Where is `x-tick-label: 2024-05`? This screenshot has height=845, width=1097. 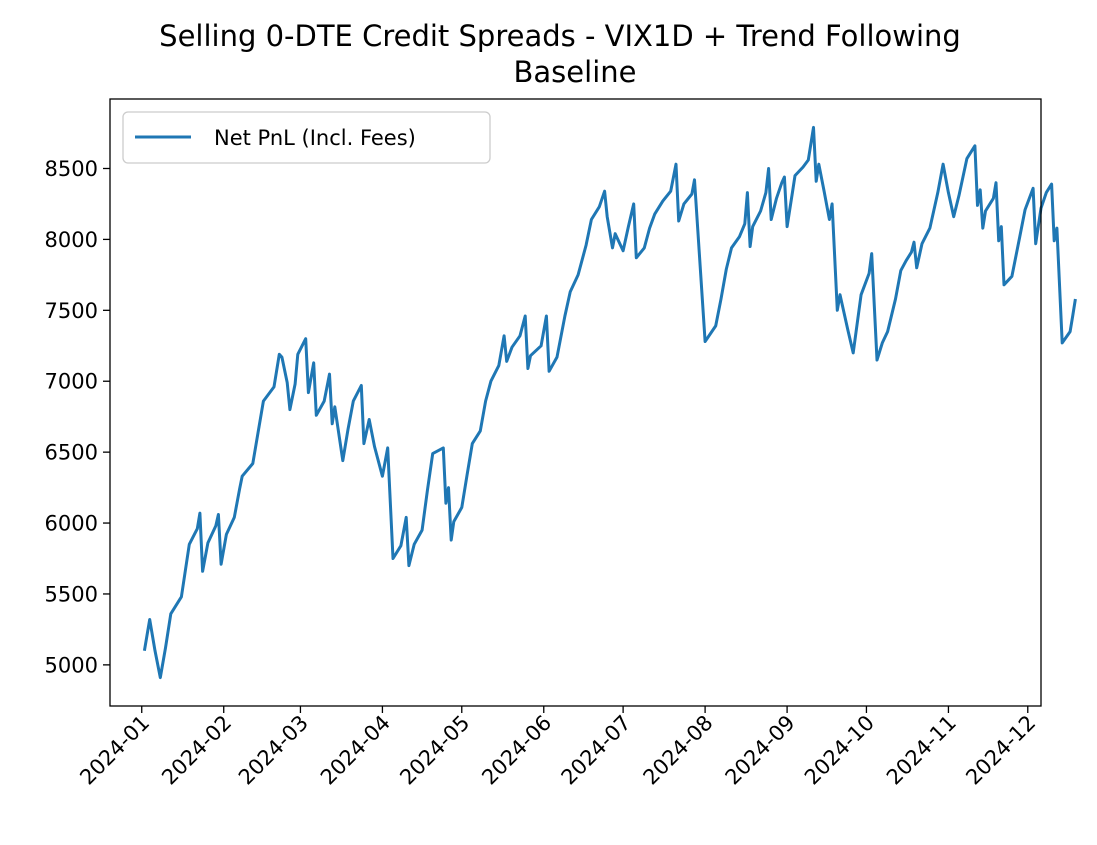 x-tick-label: 2024-05 is located at coordinates (434, 750).